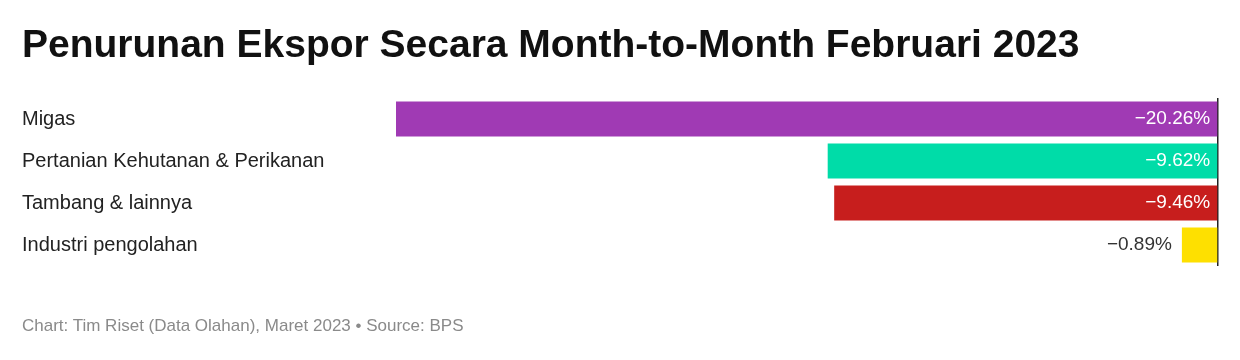  I want to click on chart-title: Penurunan Ekspor Secara Month-to-Month Februari 2023, so click(551, 44).